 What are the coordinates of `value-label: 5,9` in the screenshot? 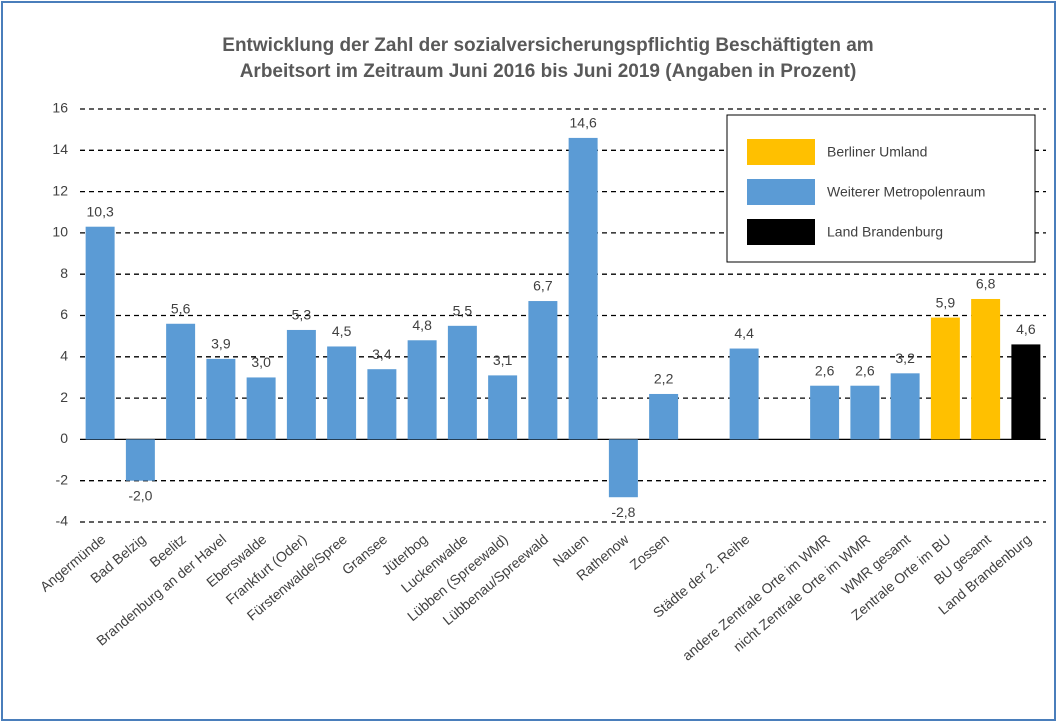 It's located at (946, 302).